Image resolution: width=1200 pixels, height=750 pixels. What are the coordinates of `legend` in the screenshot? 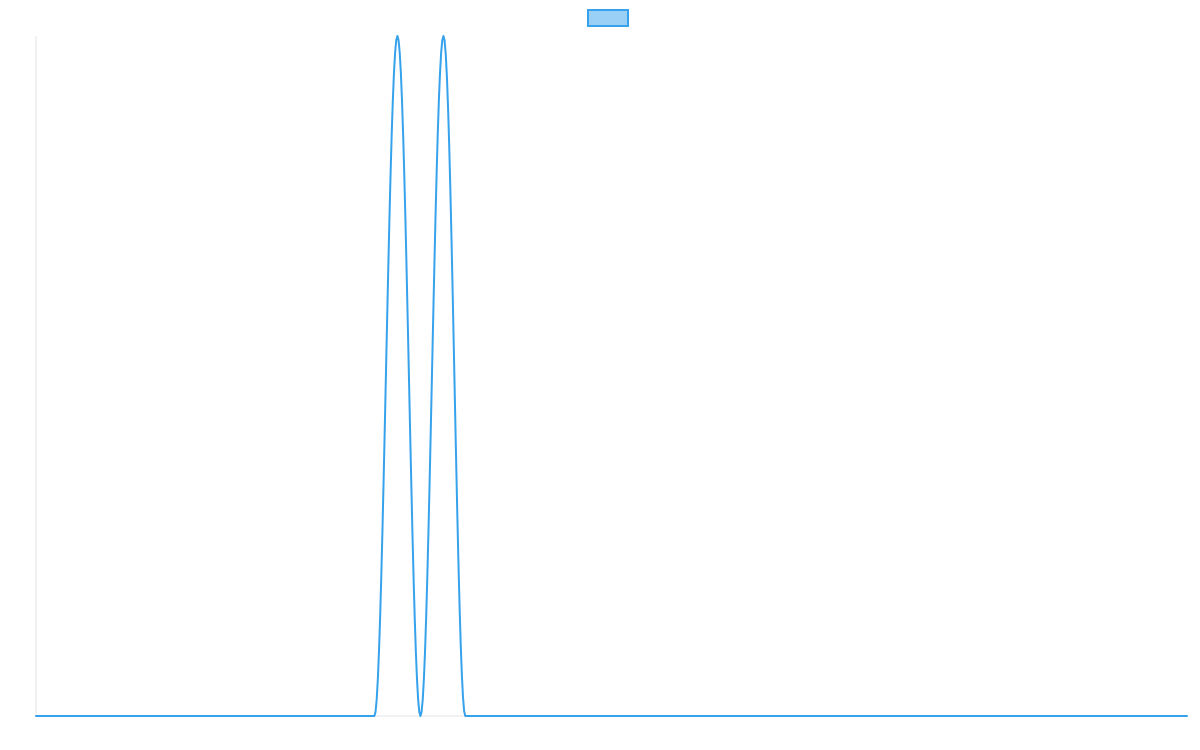 It's located at (608, 18).